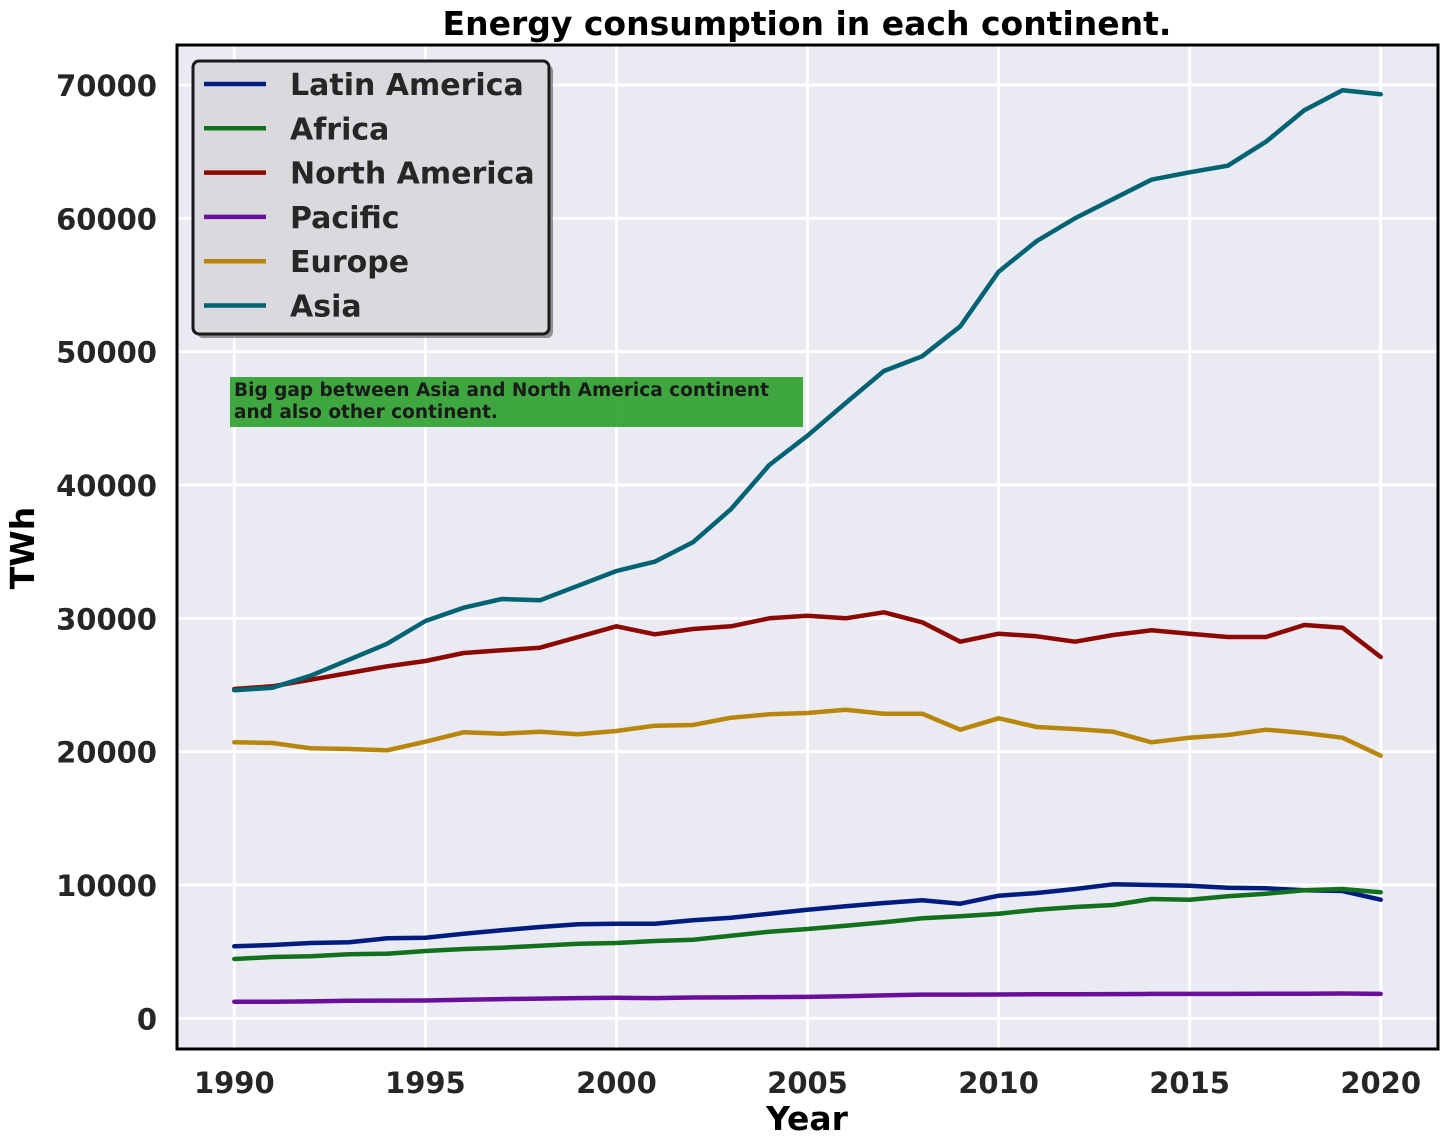  I want to click on y-tick-label: 70000, so click(106, 86).